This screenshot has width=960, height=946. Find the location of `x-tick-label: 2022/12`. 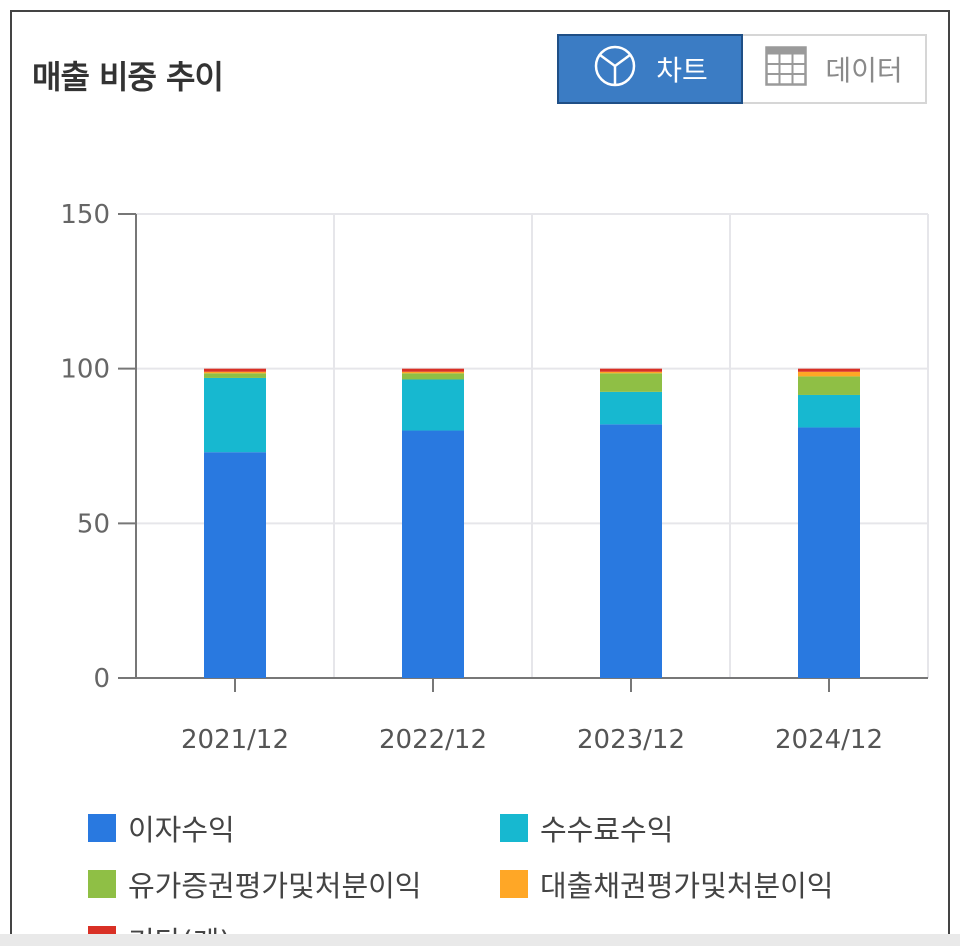

x-tick-label: 2022/12 is located at coordinates (433, 740).